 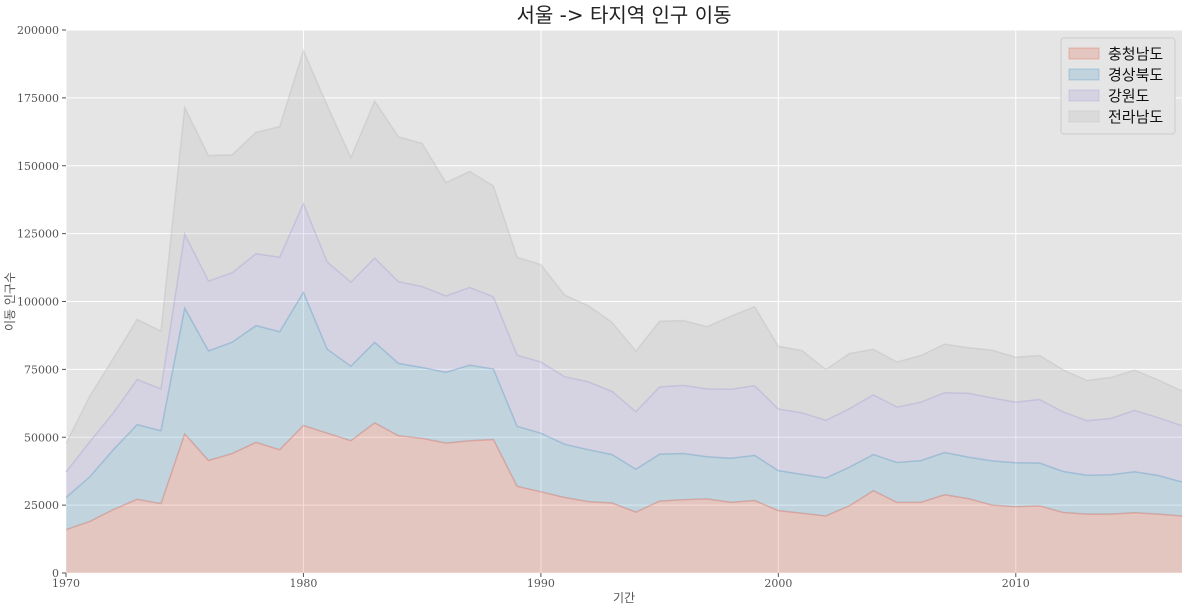 What do you see at coordinates (303, 583) in the screenshot?
I see `x-tick-label: 1980` at bounding box center [303, 583].